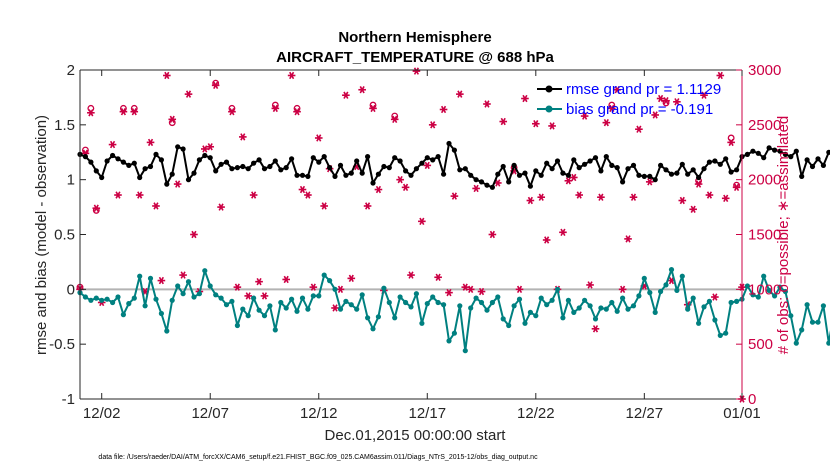 Image resolution: width=830 pixels, height=470 pixels. I want to click on legend-marker-bias, so click(549, 109).